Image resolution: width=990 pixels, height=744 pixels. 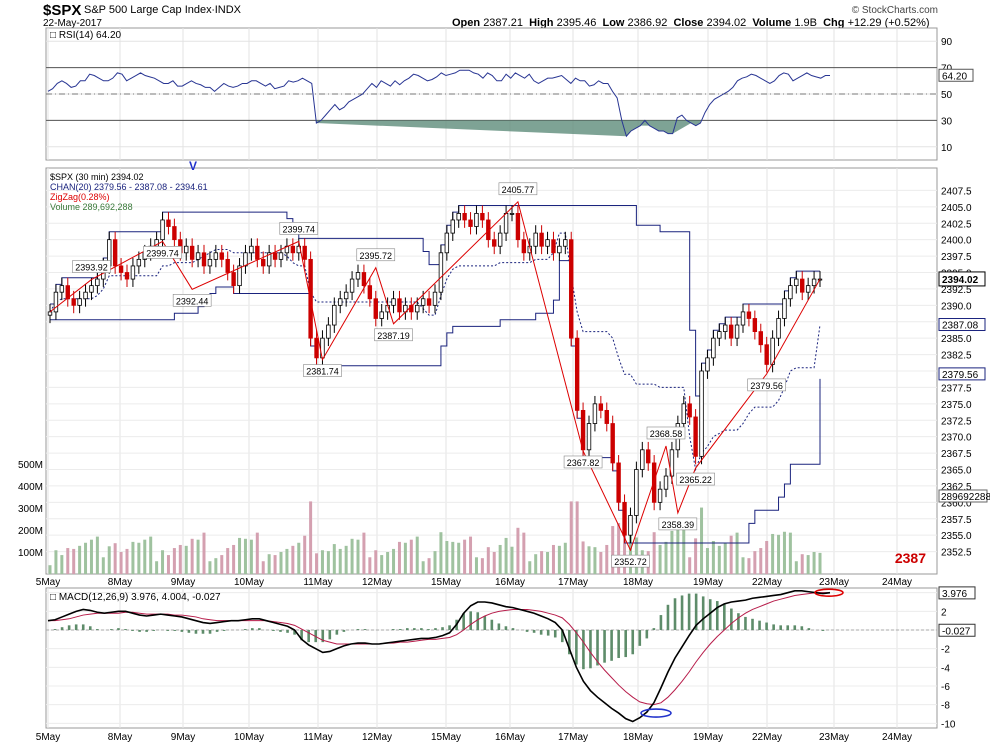 I want to click on price-x-label: 5May, so click(x=48, y=582).